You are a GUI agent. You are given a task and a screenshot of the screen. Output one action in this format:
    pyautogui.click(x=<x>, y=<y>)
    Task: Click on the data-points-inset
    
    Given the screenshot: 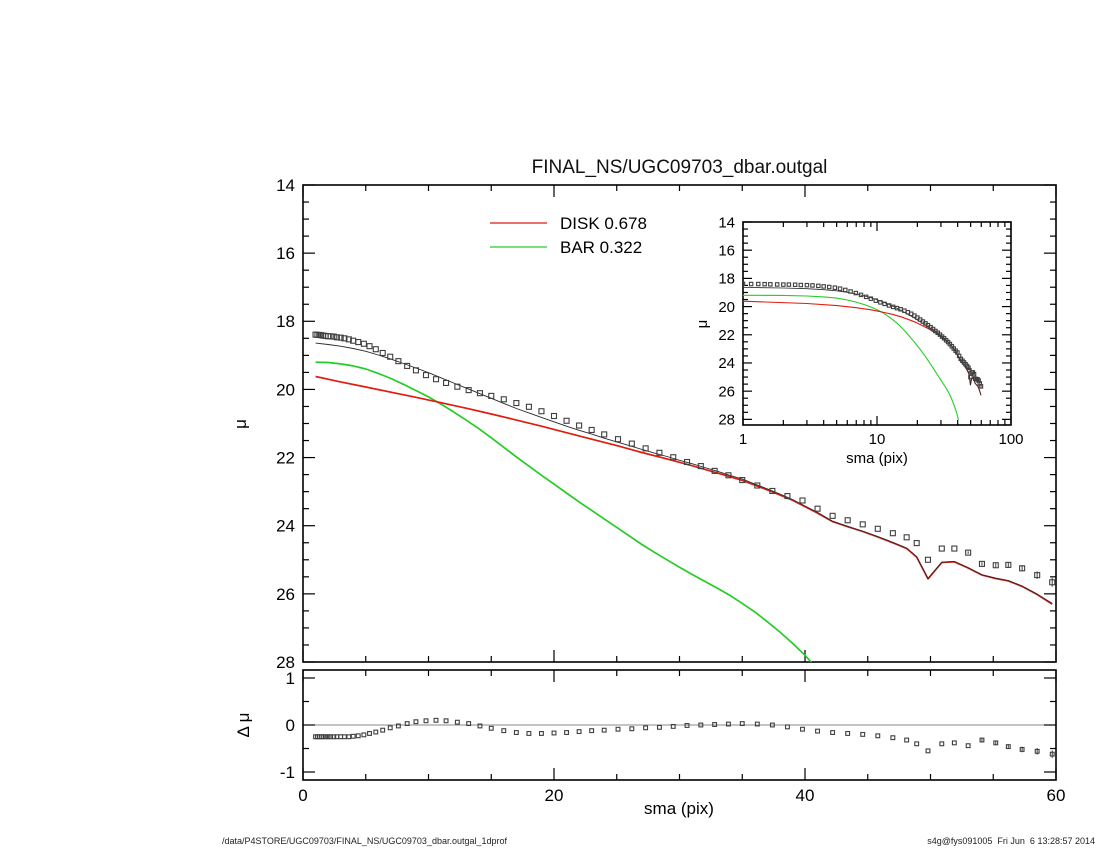 What is the action you would take?
    pyautogui.click(x=863, y=335)
    